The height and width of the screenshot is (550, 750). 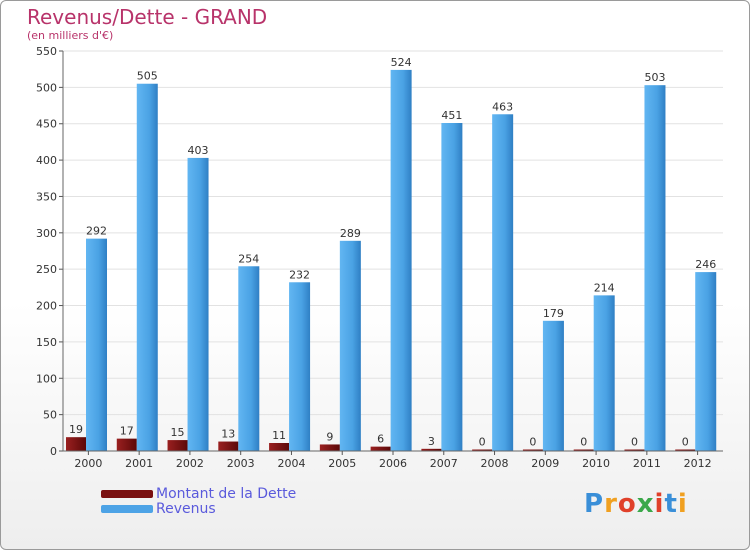 What do you see at coordinates (634, 450) in the screenshot?
I see `bar-debt-2011` at bounding box center [634, 450].